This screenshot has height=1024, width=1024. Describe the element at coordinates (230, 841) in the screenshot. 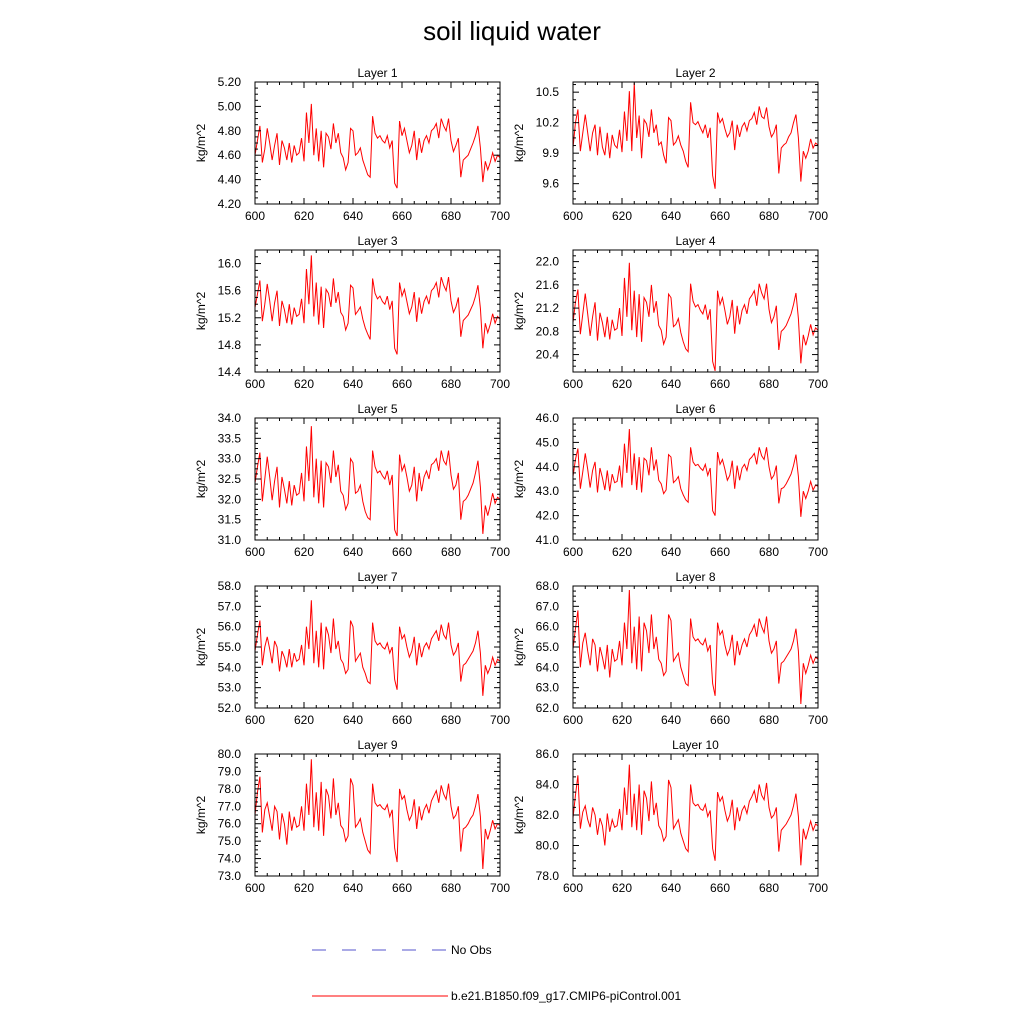

I see `y-tick-label-layer-9: 75.0` at that location.